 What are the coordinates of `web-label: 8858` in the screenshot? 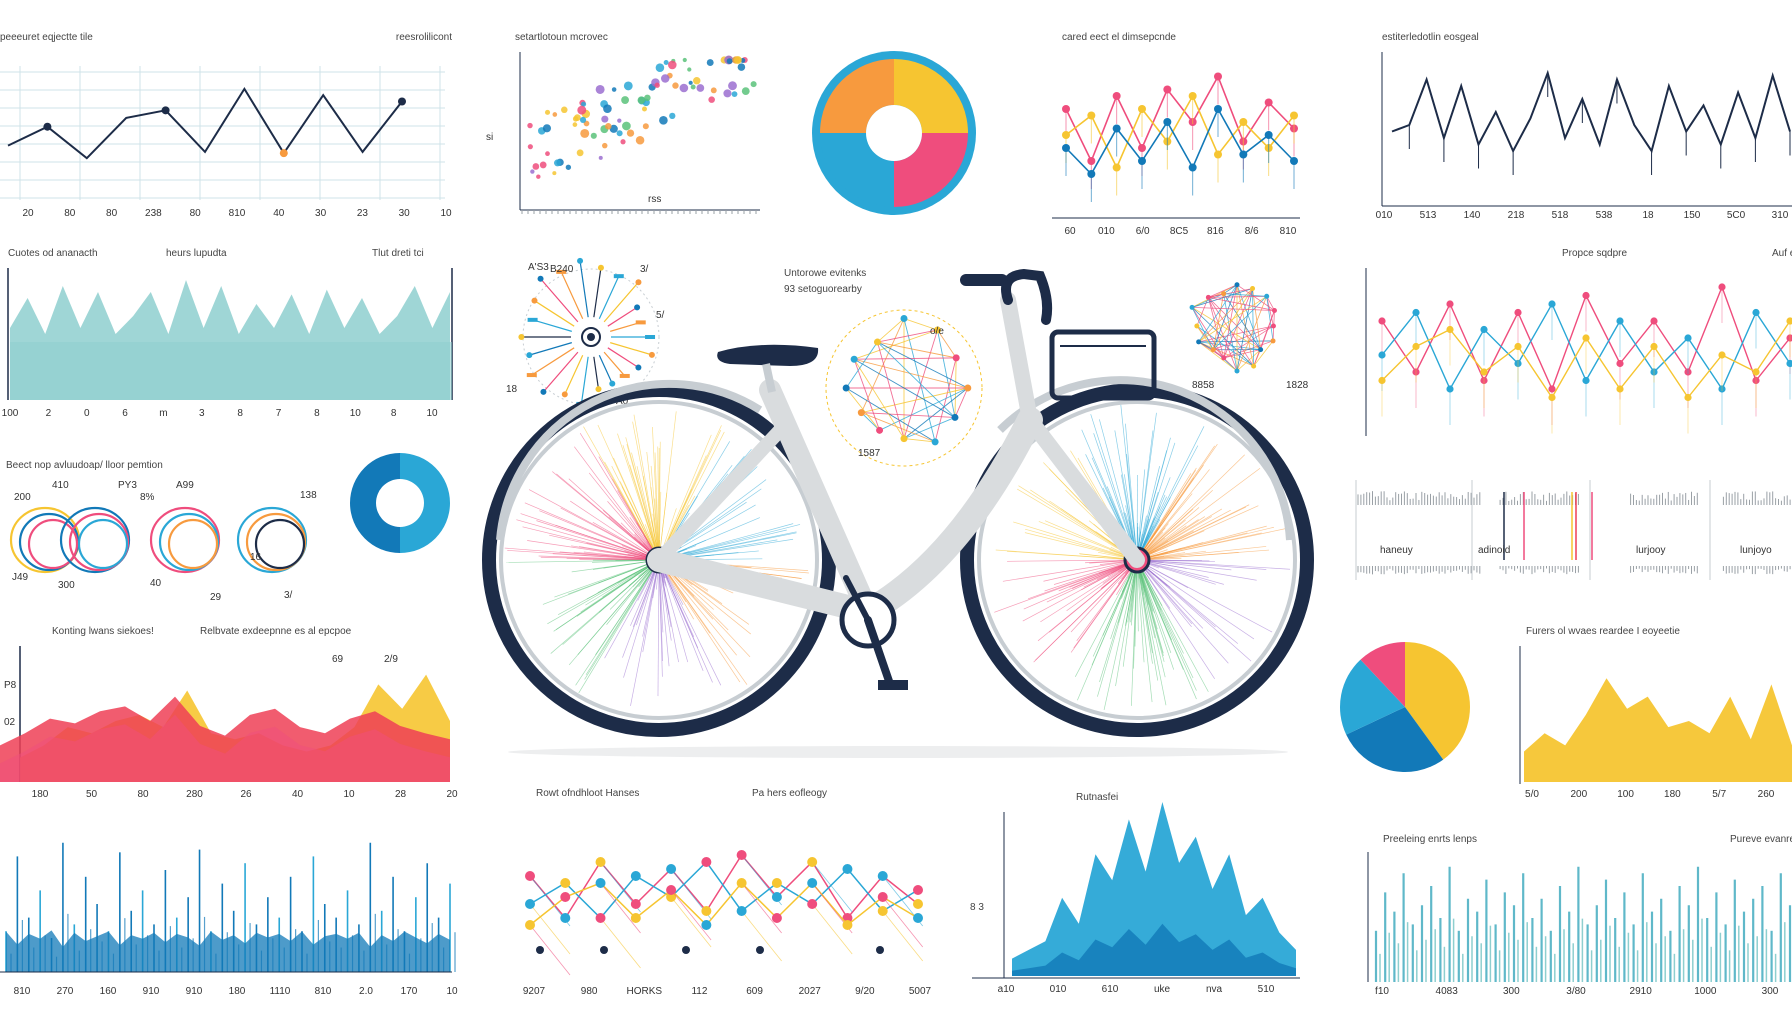 It's located at (1203, 385).